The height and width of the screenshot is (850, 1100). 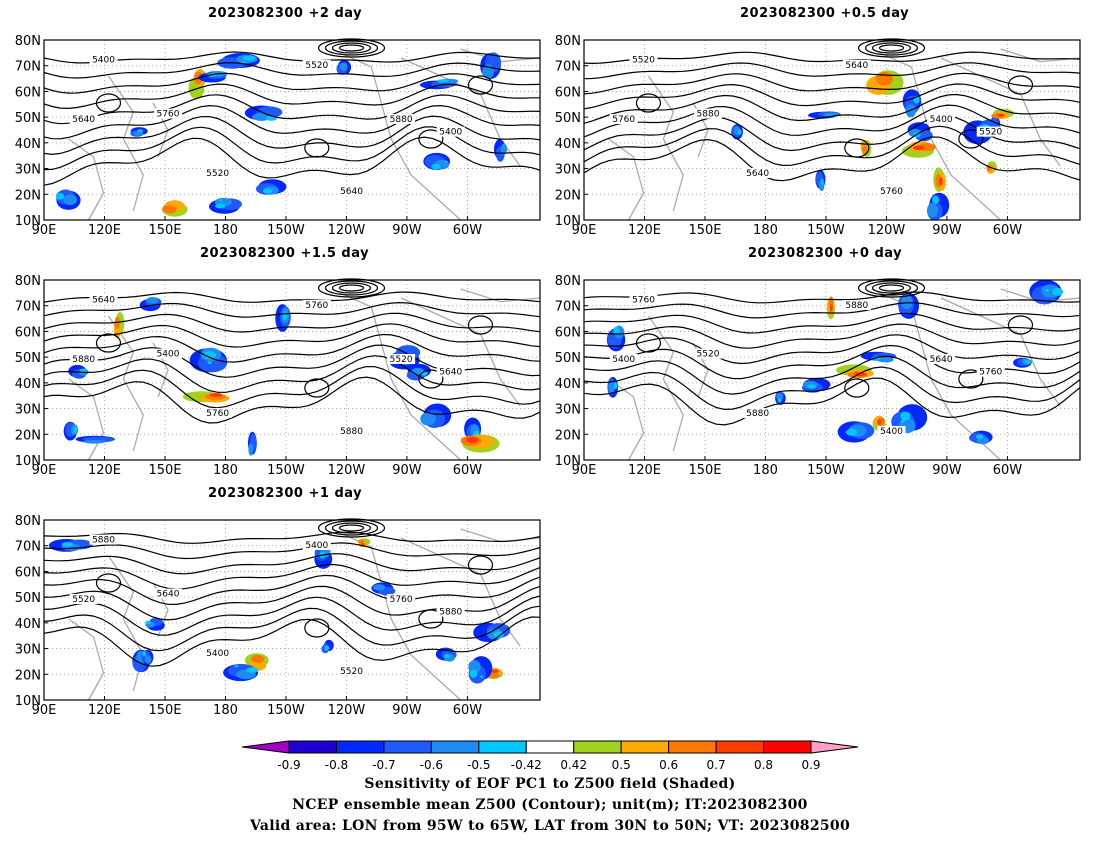 What do you see at coordinates (526, 765) in the screenshot?
I see `colorbar-level-label: -0.42` at bounding box center [526, 765].